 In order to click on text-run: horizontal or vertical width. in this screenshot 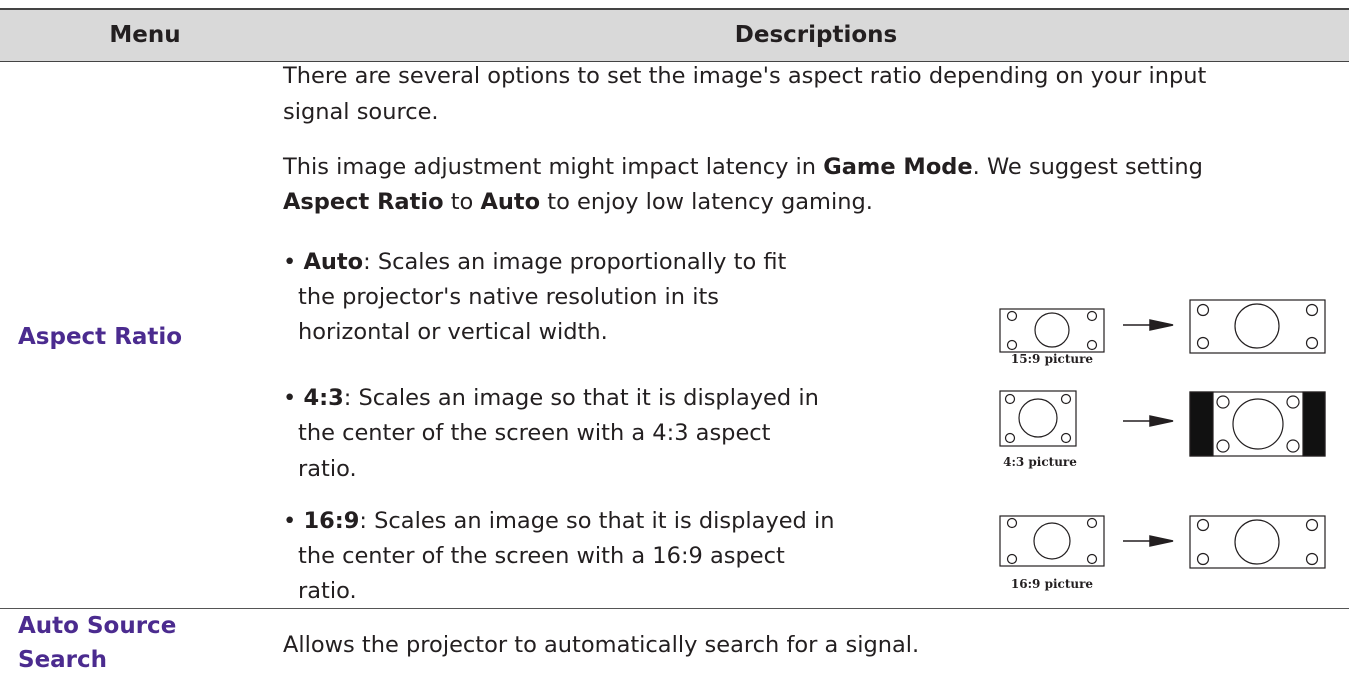, I will do `click(453, 332)`.